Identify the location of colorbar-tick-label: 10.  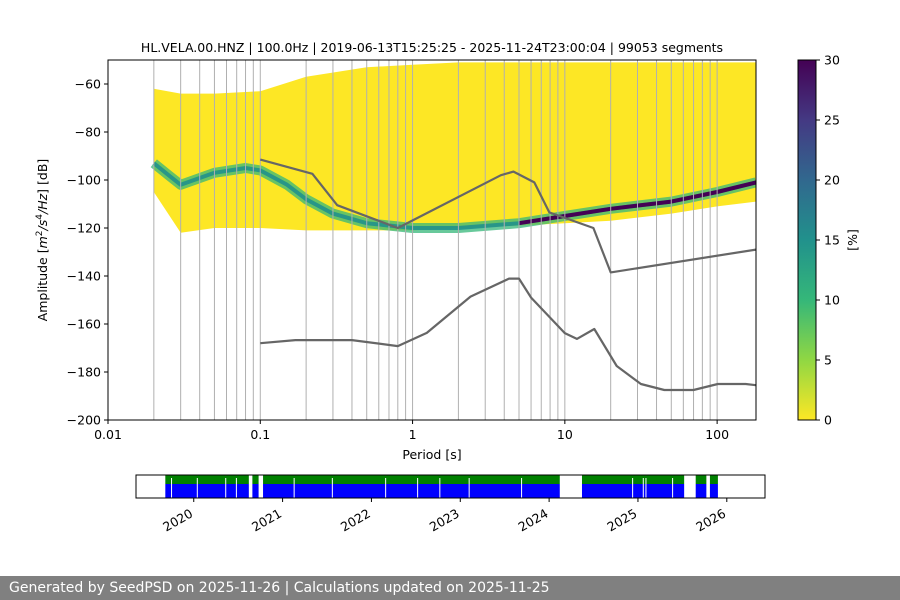
(832, 300).